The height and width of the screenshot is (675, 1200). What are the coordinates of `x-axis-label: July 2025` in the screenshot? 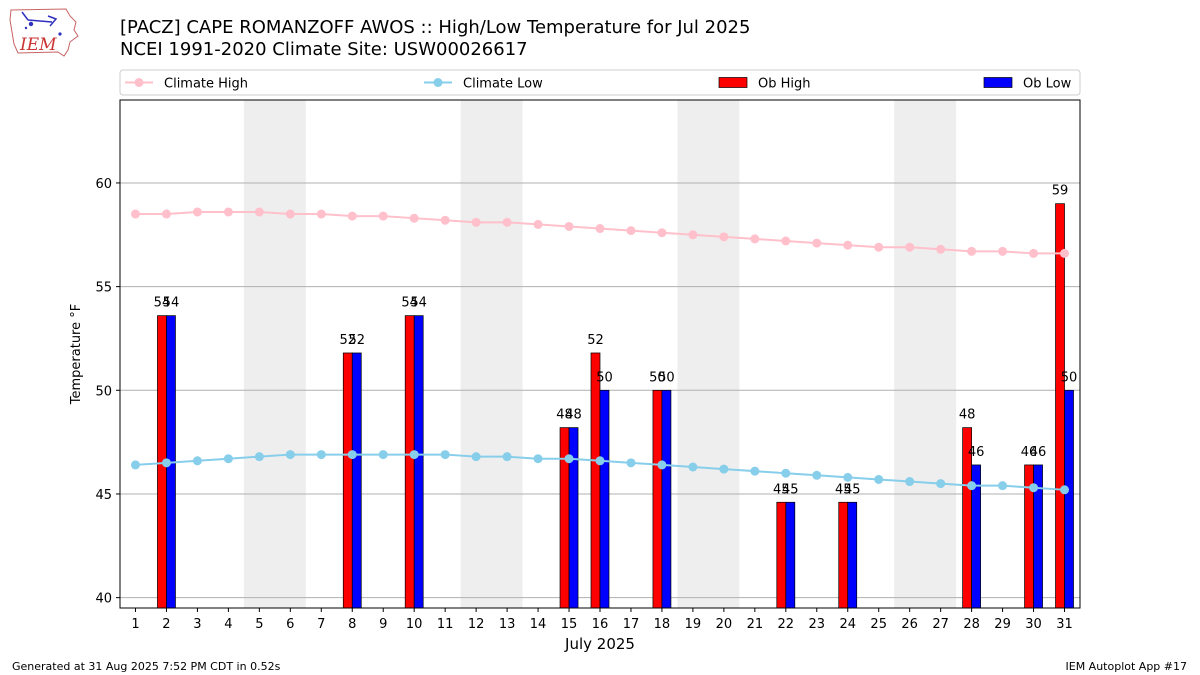 It's located at (599, 644).